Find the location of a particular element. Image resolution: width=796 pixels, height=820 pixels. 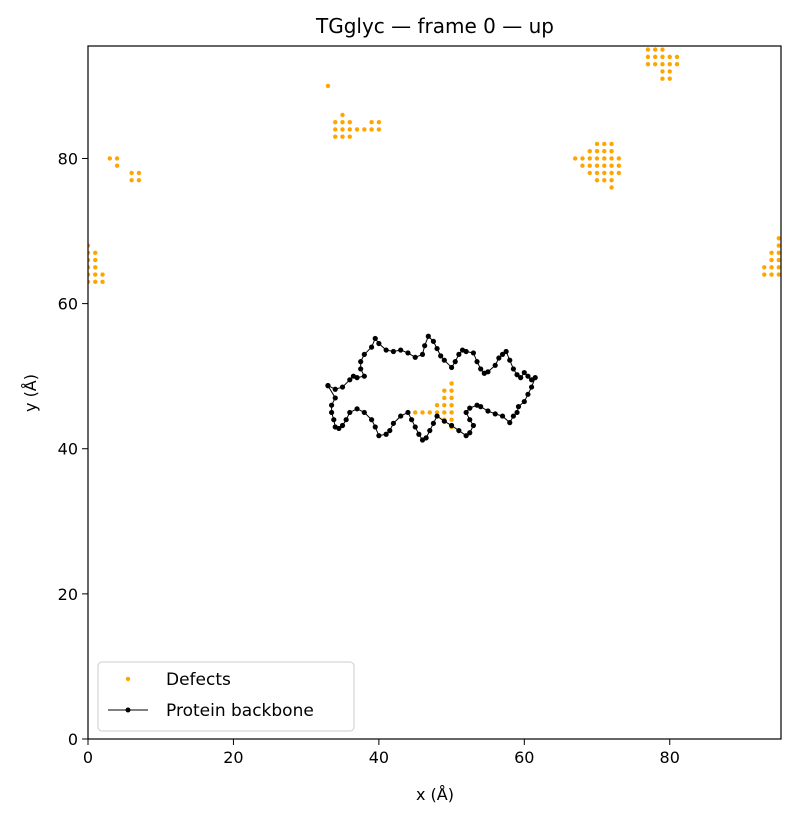

legend-backbone-marker is located at coordinates (128, 710).